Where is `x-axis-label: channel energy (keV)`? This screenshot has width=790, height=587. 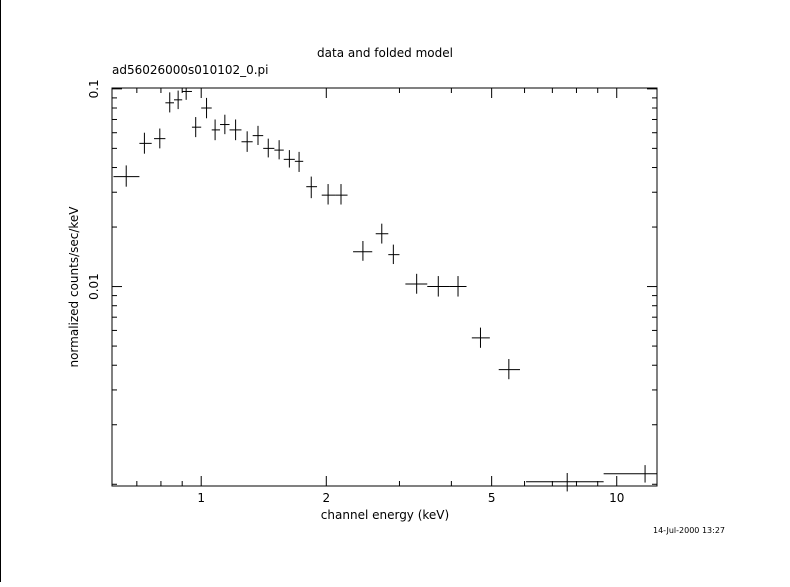
x-axis-label: channel energy (keV) is located at coordinates (385, 515).